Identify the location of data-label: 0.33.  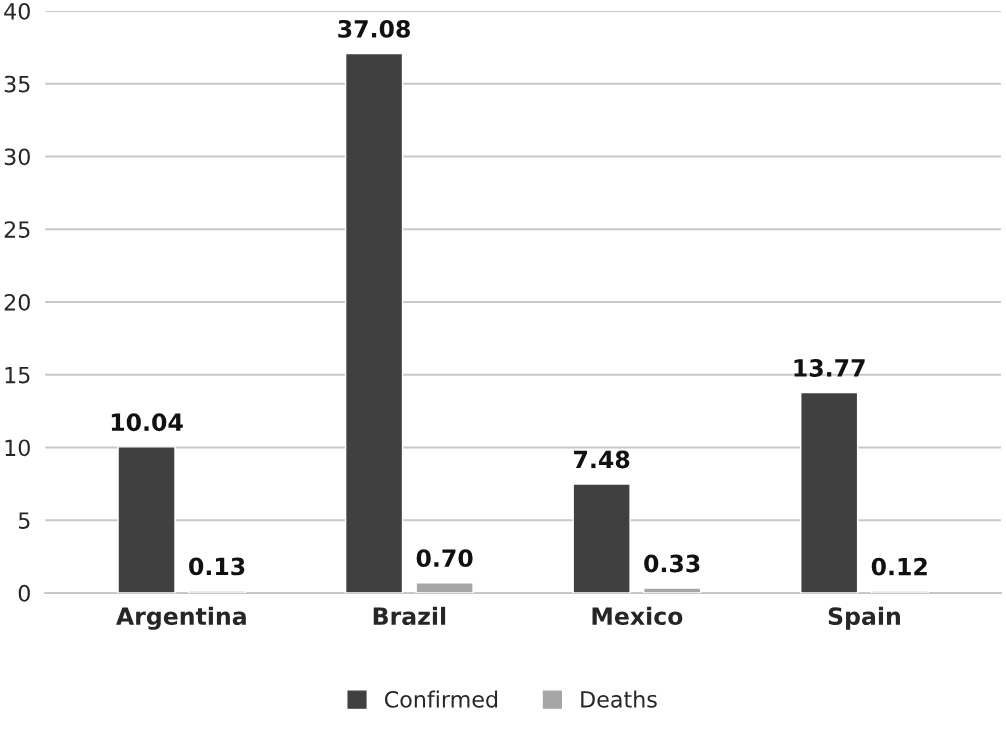
(672, 563).